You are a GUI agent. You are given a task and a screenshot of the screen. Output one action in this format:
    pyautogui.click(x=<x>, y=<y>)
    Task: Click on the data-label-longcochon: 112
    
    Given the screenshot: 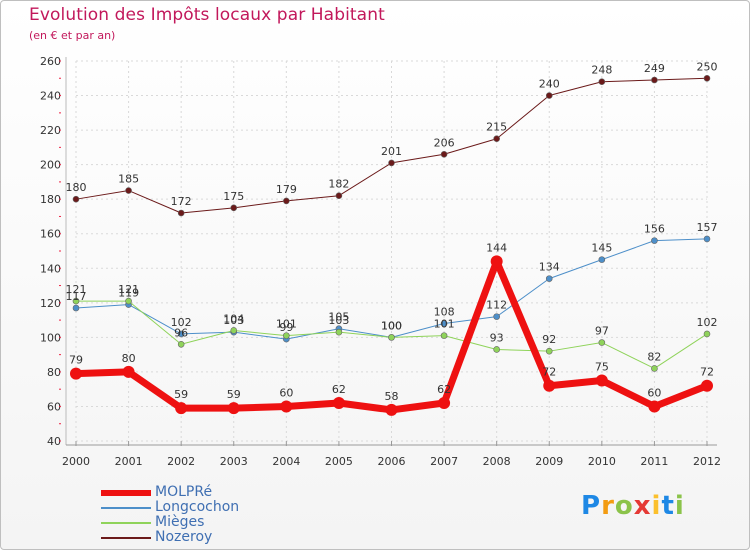 What is the action you would take?
    pyautogui.click(x=496, y=305)
    